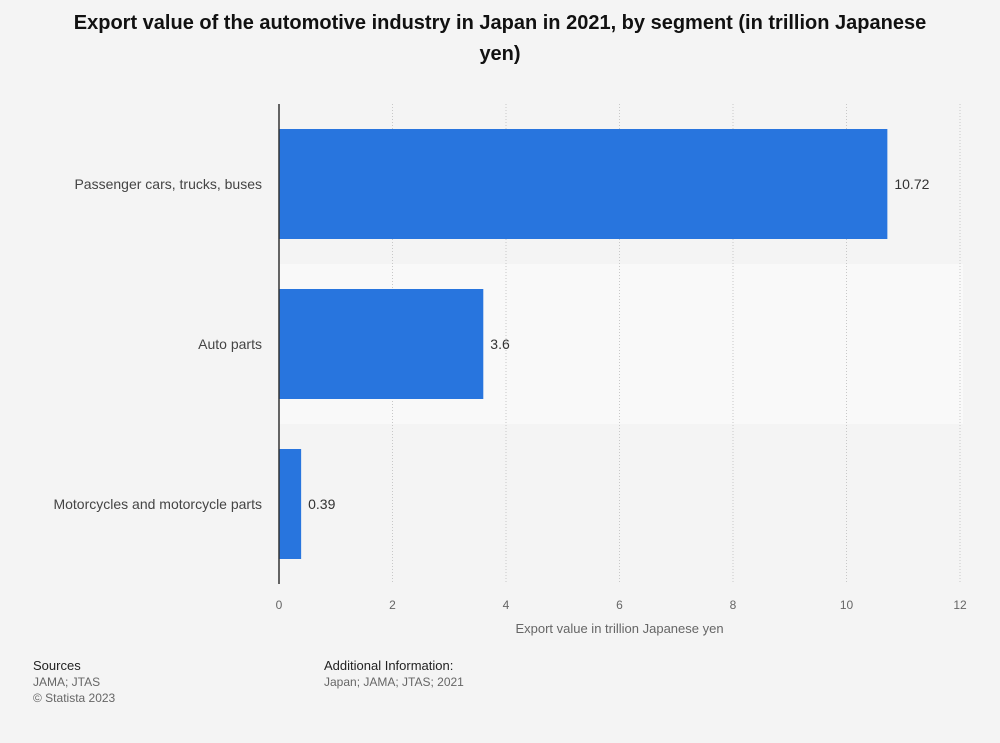  Describe the element at coordinates (74, 698) in the screenshot. I see `copyright-text: © Statista 2023` at that location.